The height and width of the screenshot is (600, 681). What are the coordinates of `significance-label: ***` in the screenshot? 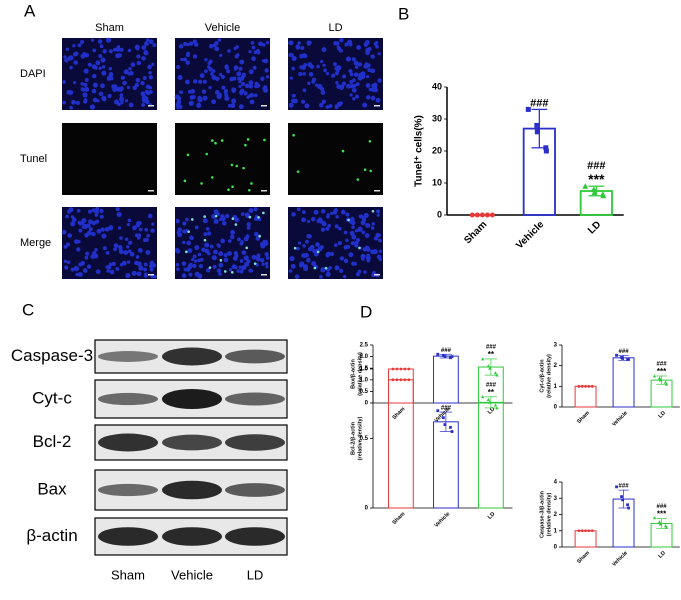 It's located at (662, 514).